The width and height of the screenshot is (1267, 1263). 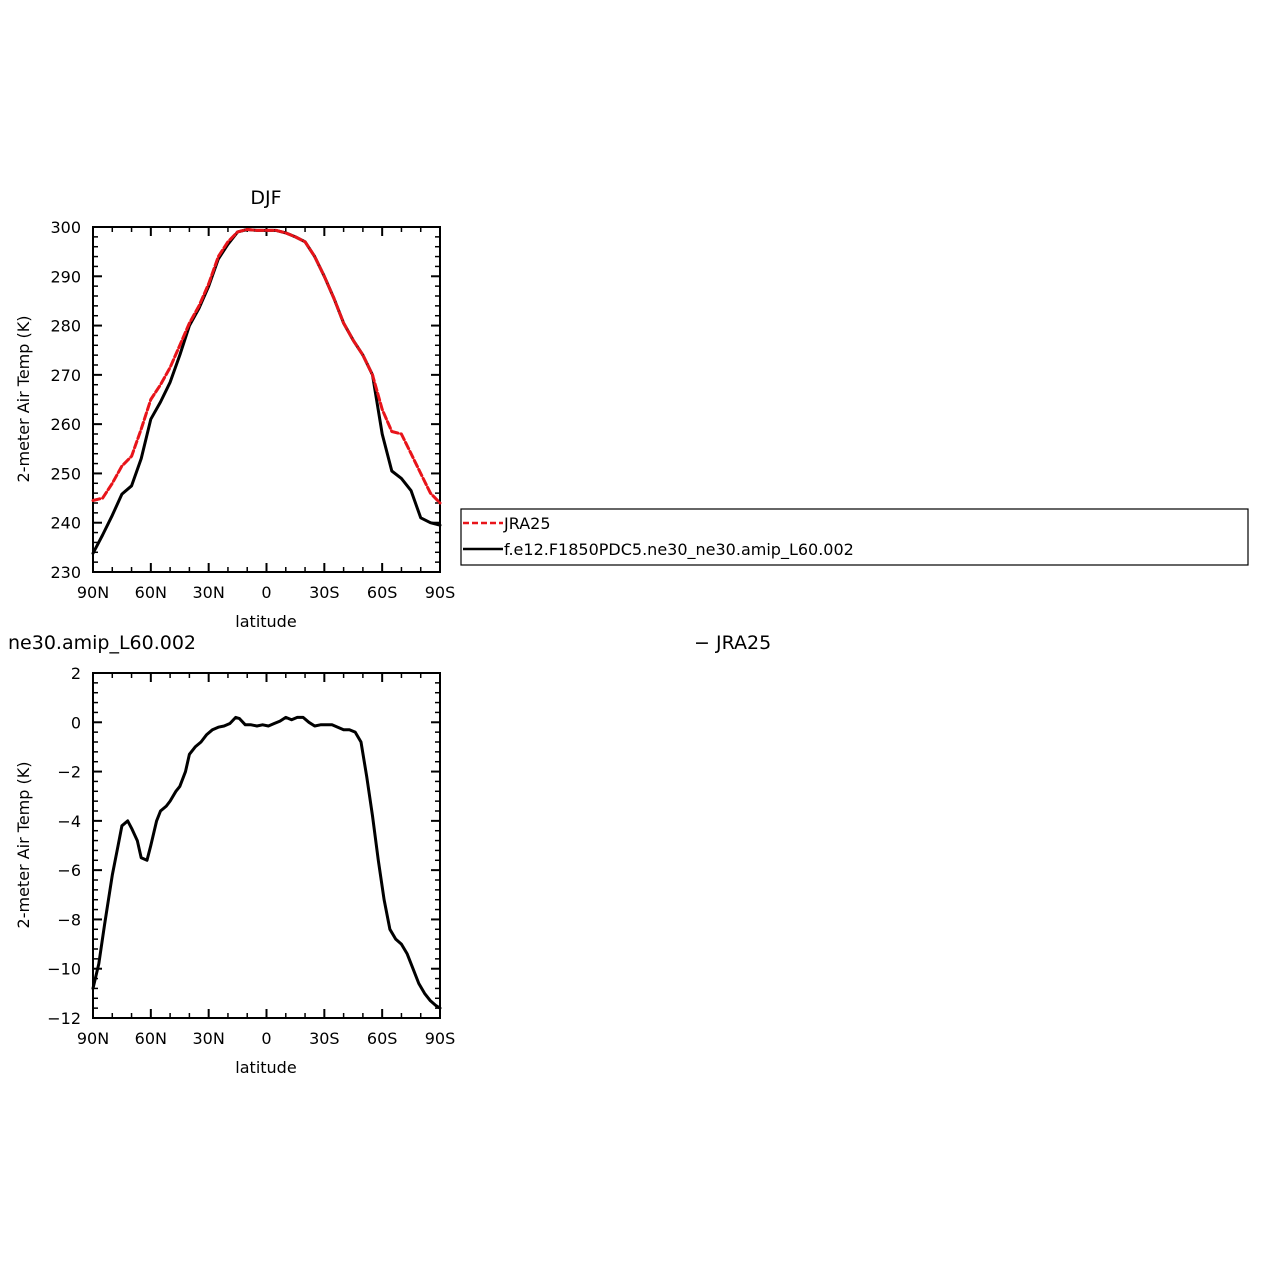 I want to click on bottom-chart-title-right: − JRA25, so click(x=732, y=643).